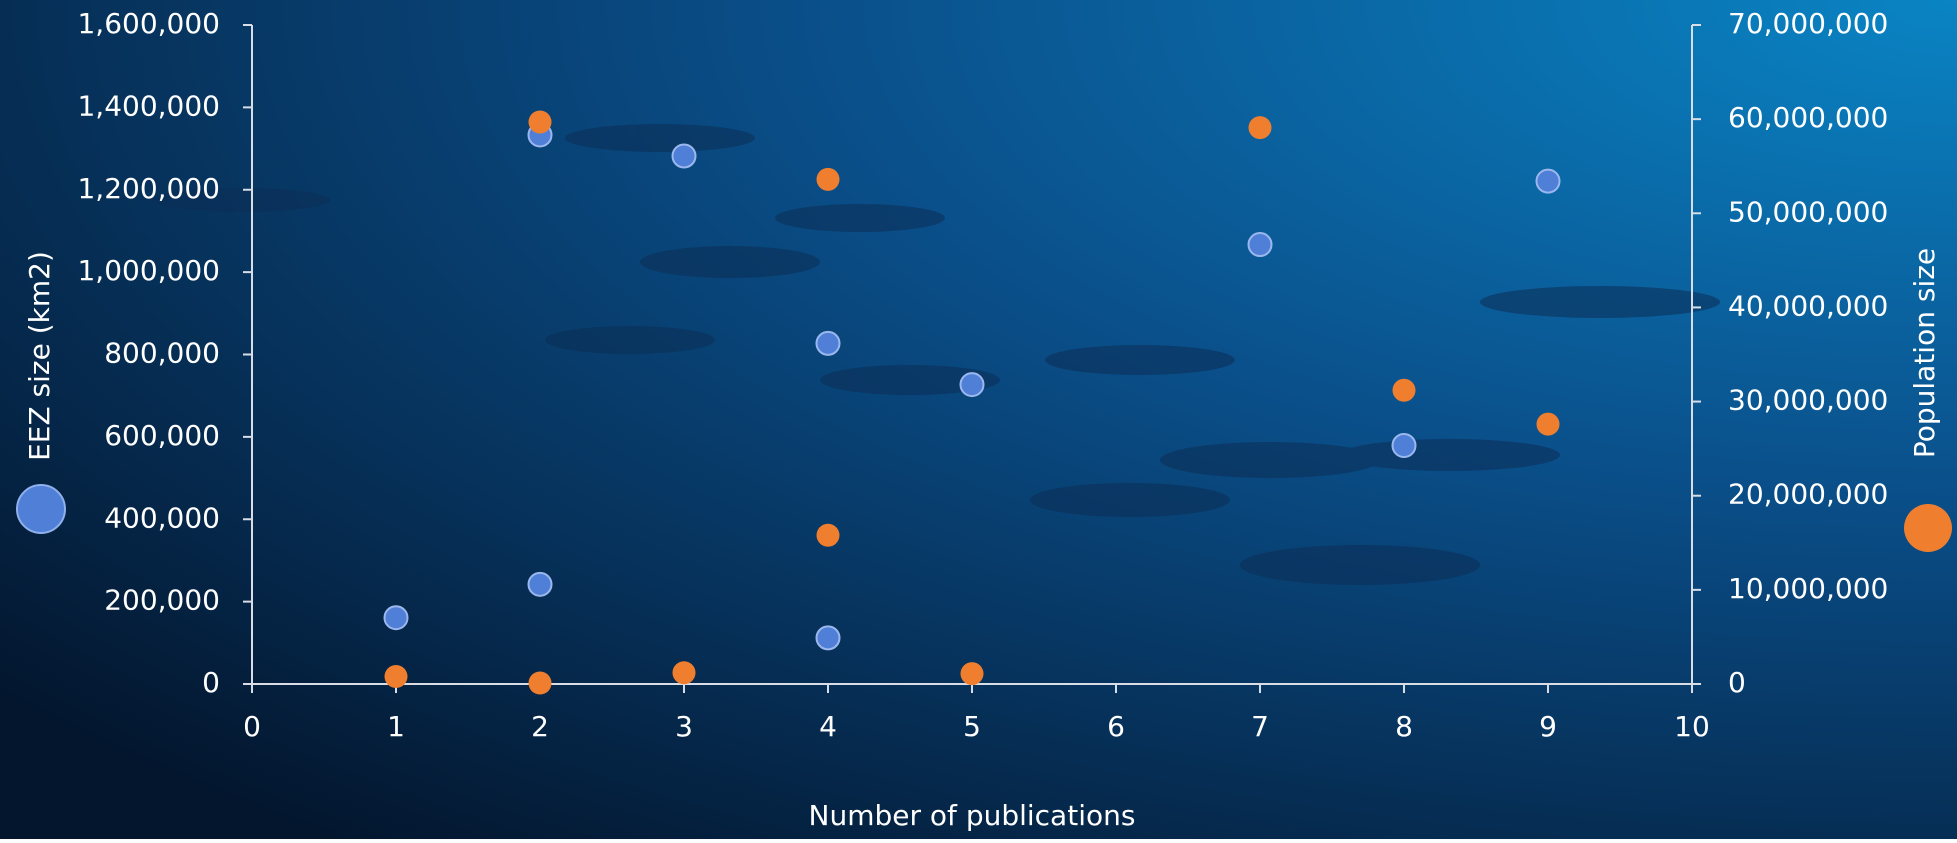  Describe the element at coordinates (1924, 353) in the screenshot. I see `y2-axis-title: Population size` at that location.